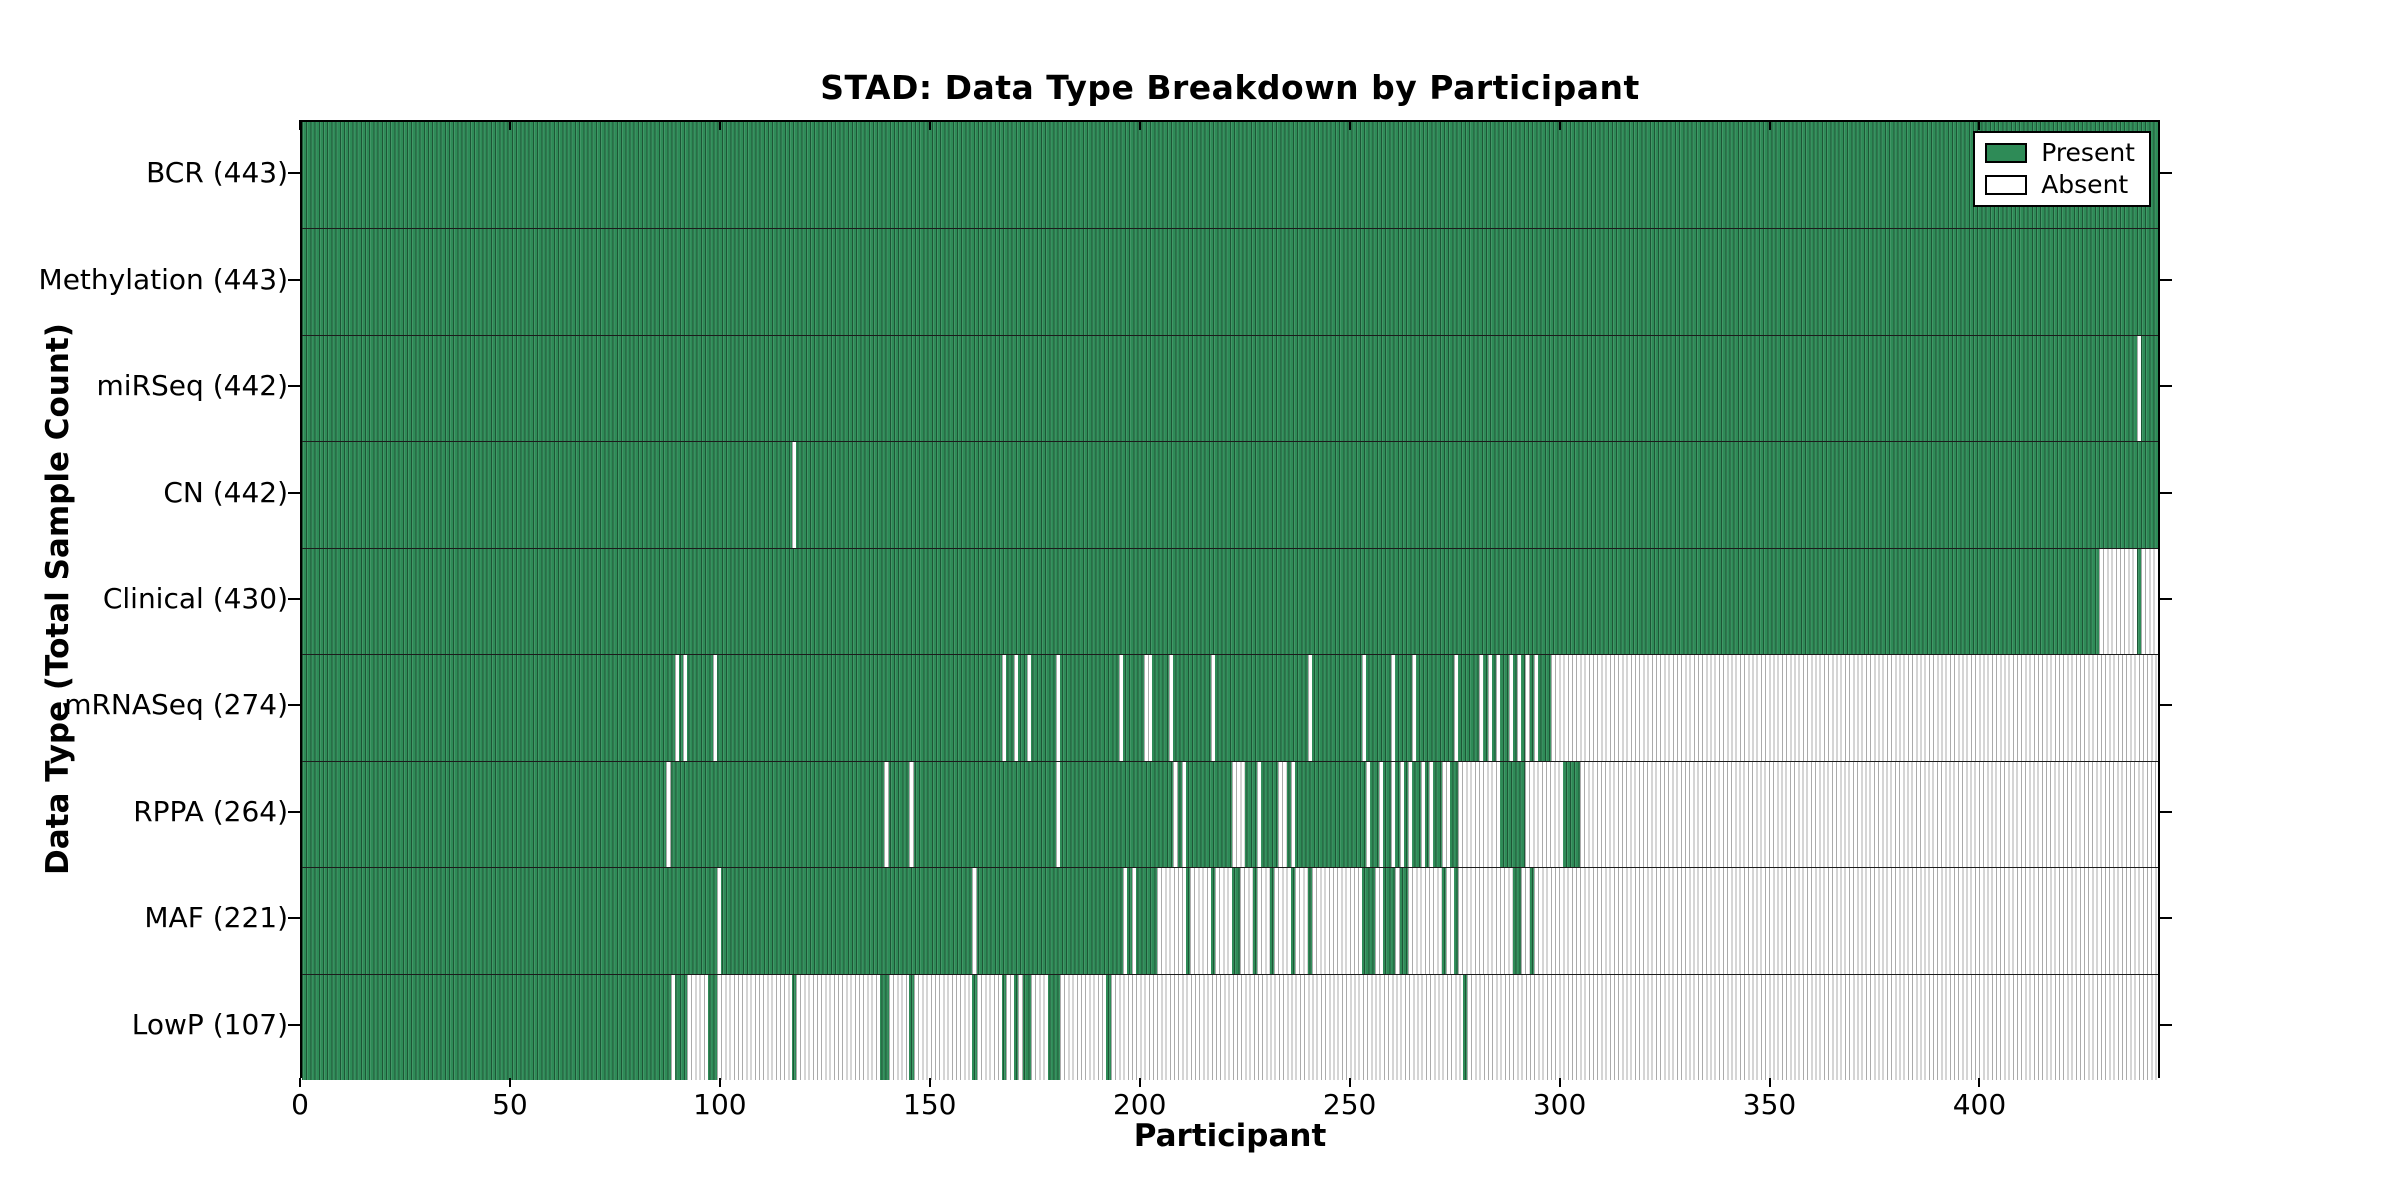 The image size is (2400, 1200). What do you see at coordinates (195, 598) in the screenshot?
I see `y-tick-label: Clinical (430)` at bounding box center [195, 598].